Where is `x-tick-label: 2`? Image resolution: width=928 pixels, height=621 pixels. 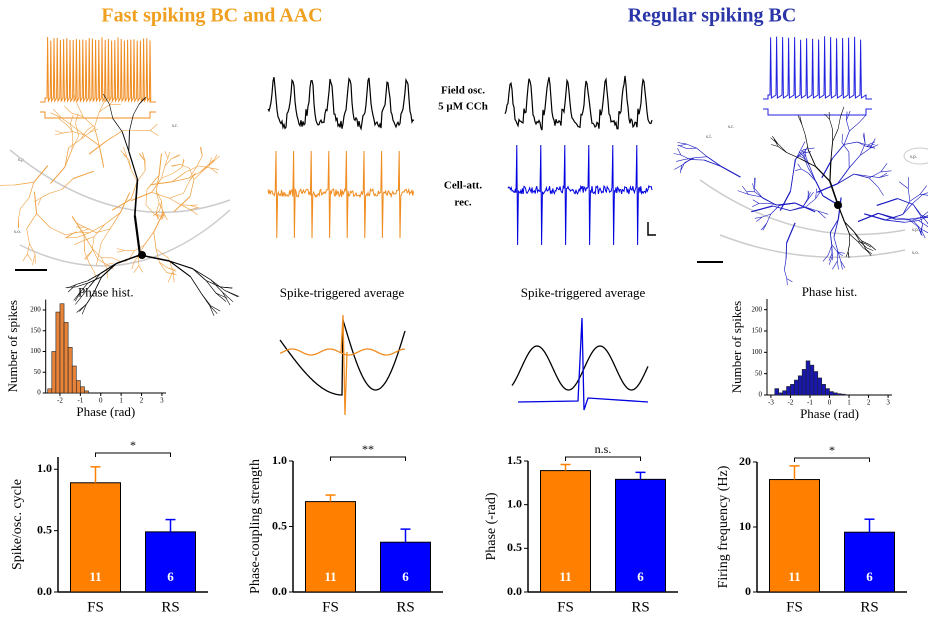
x-tick-label: 2 is located at coordinates (869, 403).